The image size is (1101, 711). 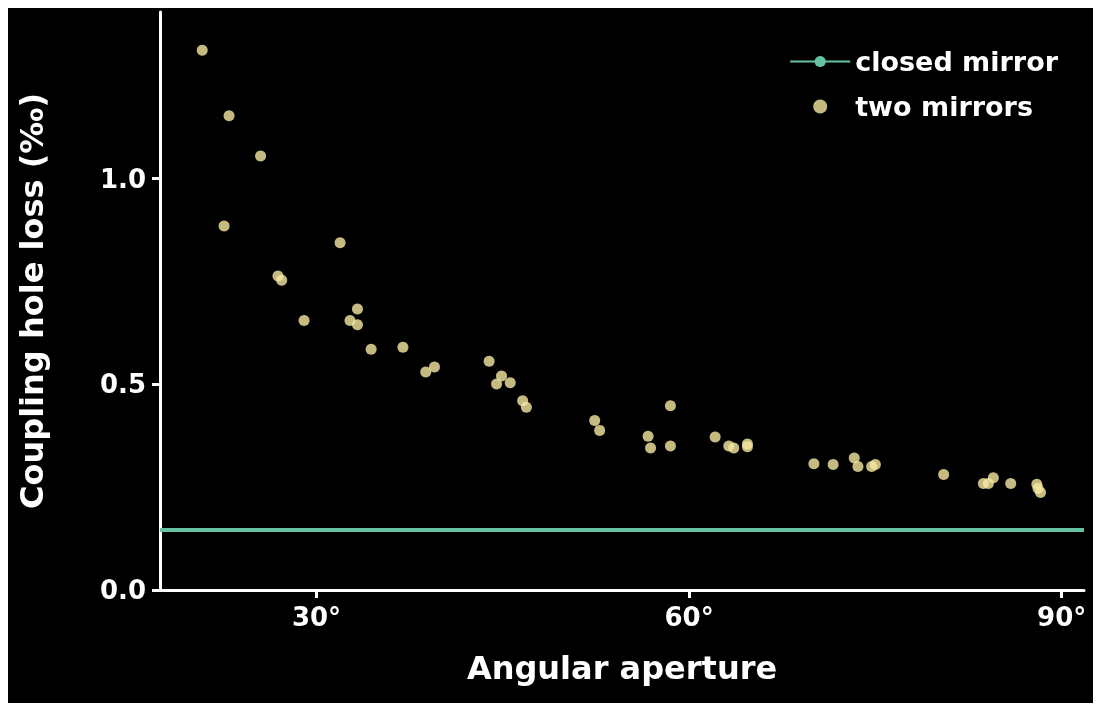 What do you see at coordinates (122, 178) in the screenshot?
I see `y-tick-label: 1.0` at bounding box center [122, 178].